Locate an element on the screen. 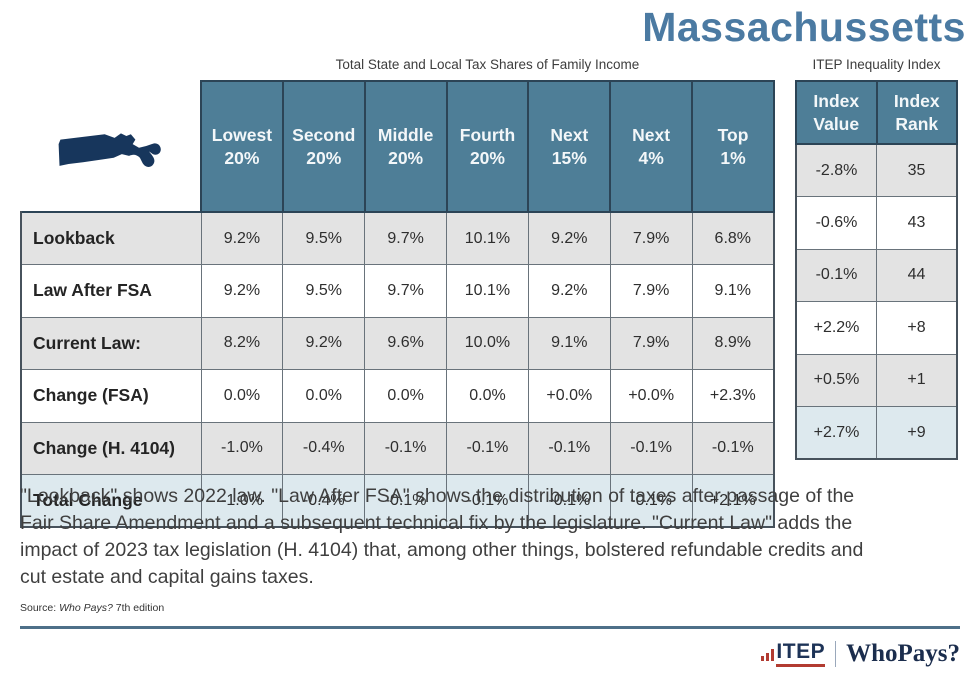  index-value-cell: +2.2% is located at coordinates (836, 328).